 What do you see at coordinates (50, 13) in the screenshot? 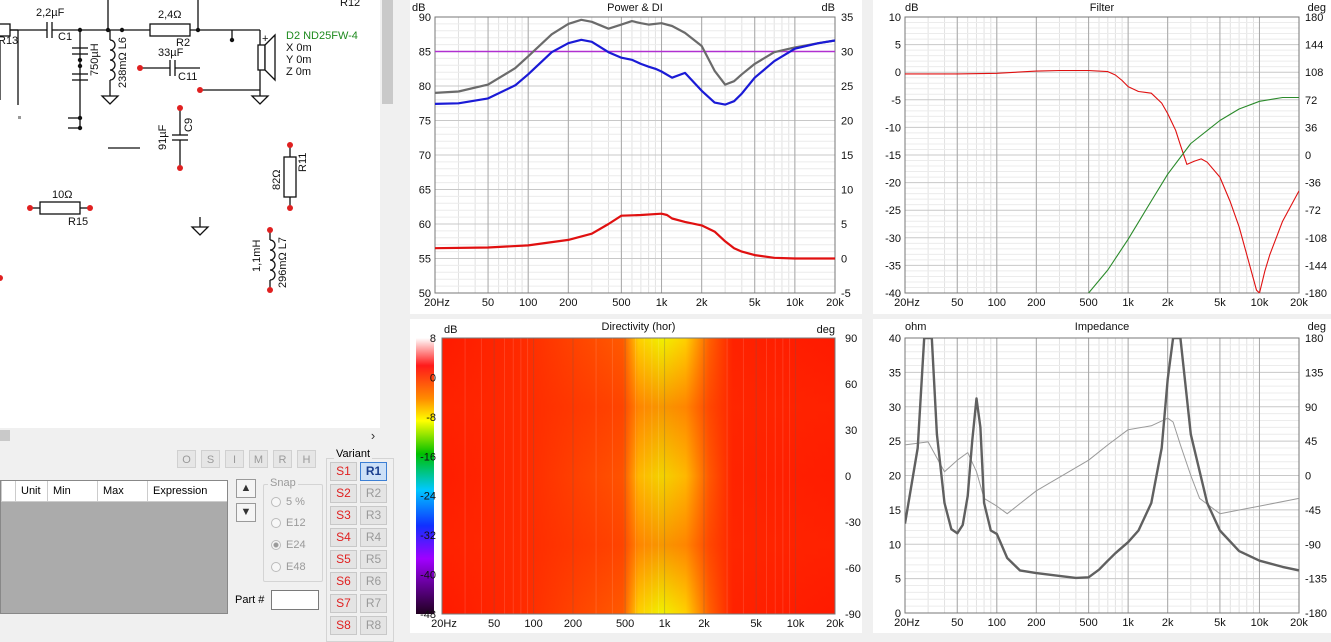
I see `c1-value-label: 2,2µF` at bounding box center [50, 13].